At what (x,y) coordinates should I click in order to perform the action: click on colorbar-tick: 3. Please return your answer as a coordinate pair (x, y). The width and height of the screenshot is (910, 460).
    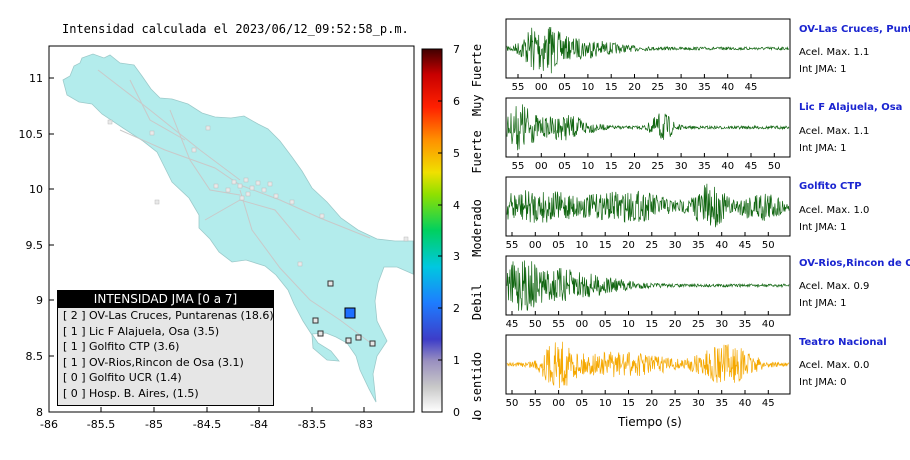
    Looking at the image, I should click on (456, 256).